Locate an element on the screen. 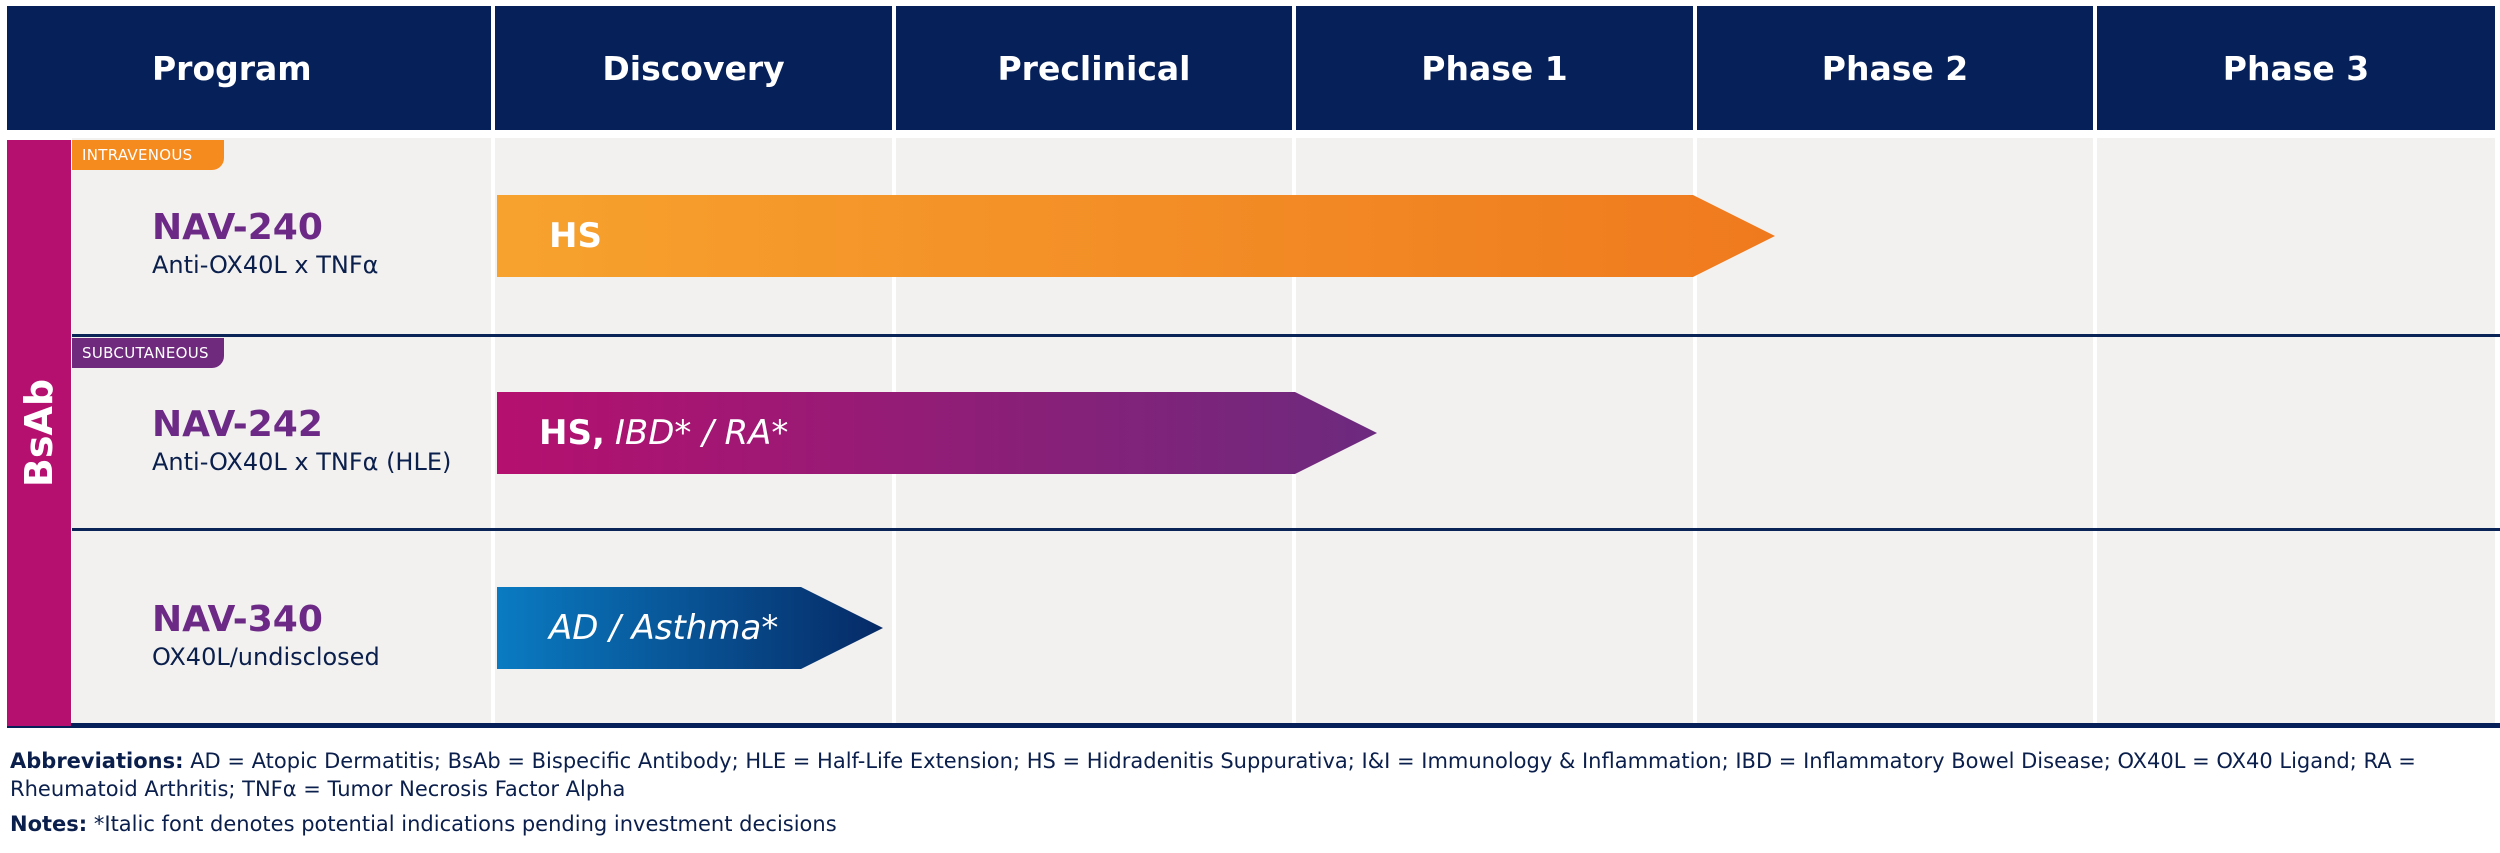 The image size is (2500, 853). header-label: Phase 1 is located at coordinates (1494, 68).